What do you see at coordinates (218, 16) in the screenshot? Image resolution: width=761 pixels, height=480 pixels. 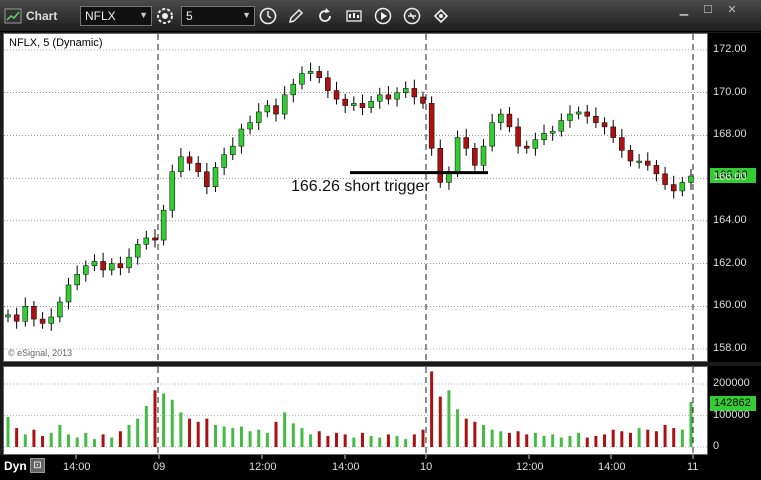 I see `interval-input: 5 ▼` at bounding box center [218, 16].